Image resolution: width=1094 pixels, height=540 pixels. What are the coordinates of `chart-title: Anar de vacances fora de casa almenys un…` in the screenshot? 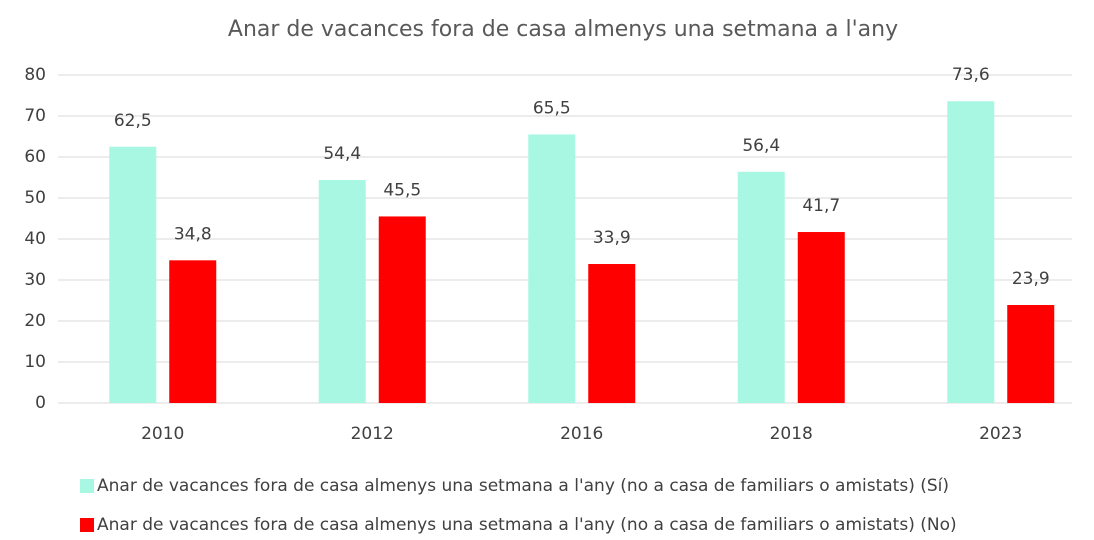 It's located at (563, 29).